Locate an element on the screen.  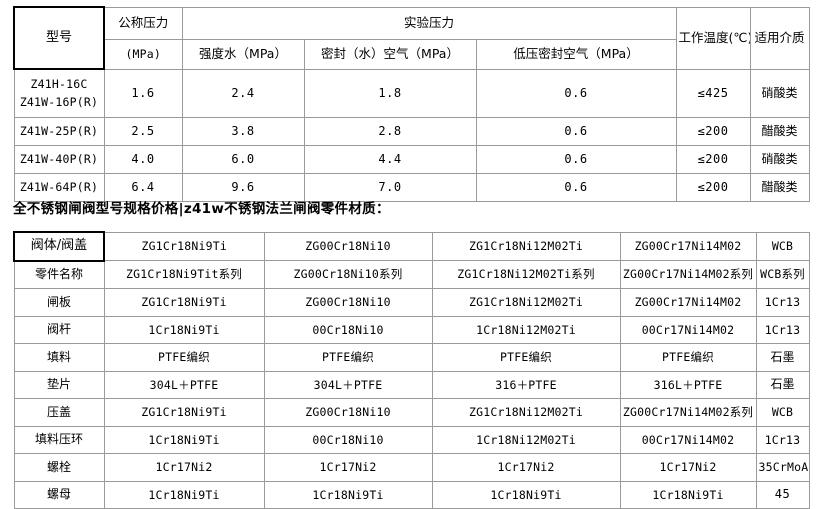
table-row: Z41W-40P(R) 4.0 6.0 4.4 0.6 ≤200 硝酸类 is located at coordinates (411, 159).